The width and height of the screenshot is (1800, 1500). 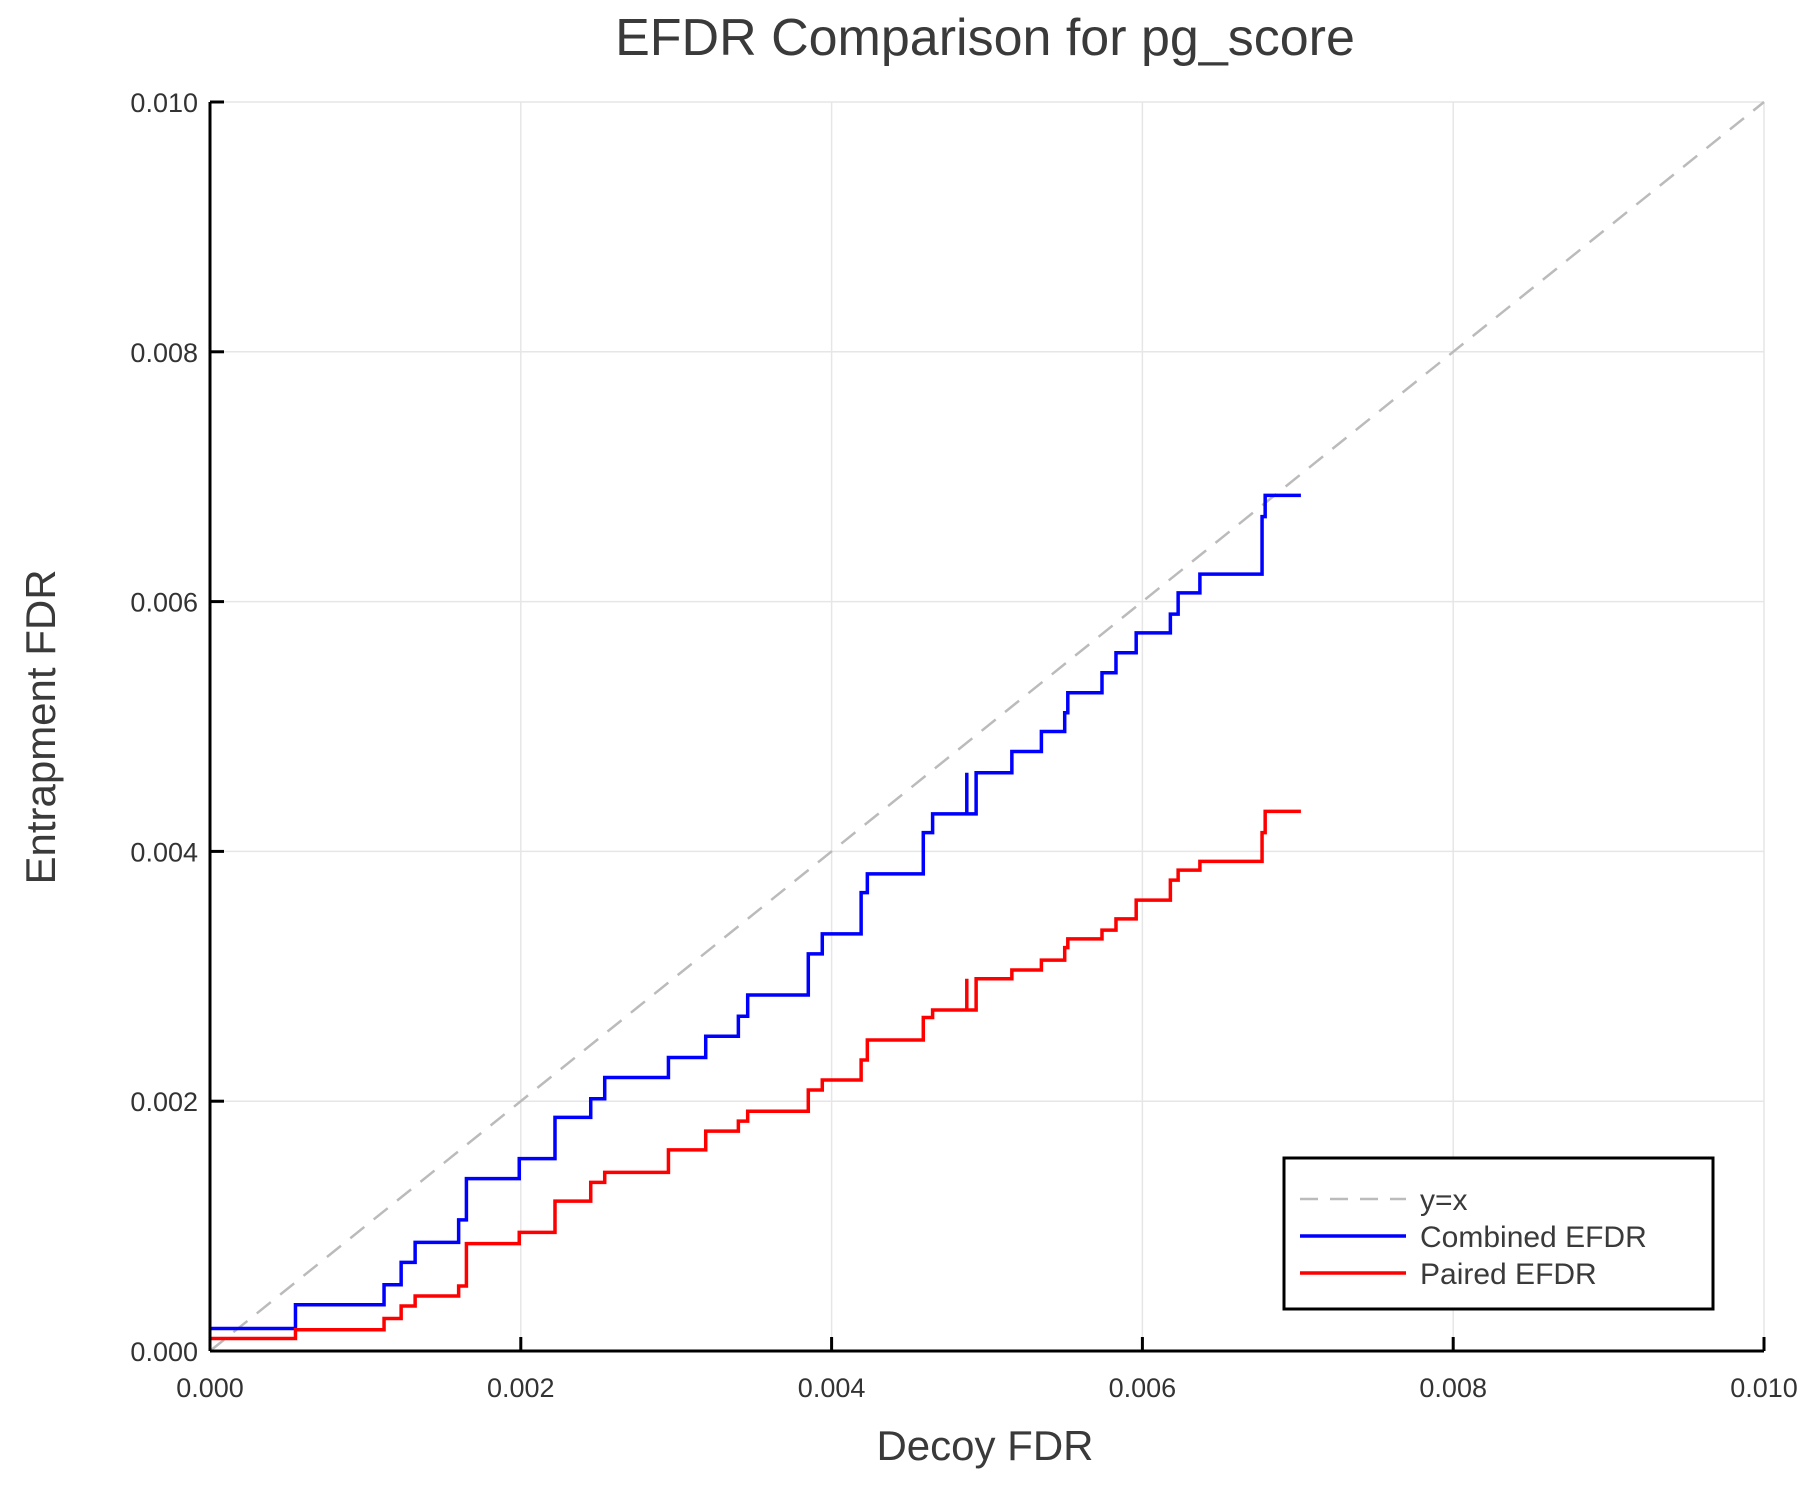 What do you see at coordinates (164, 1352) in the screenshot?
I see `y-tick-label: 0.000` at bounding box center [164, 1352].